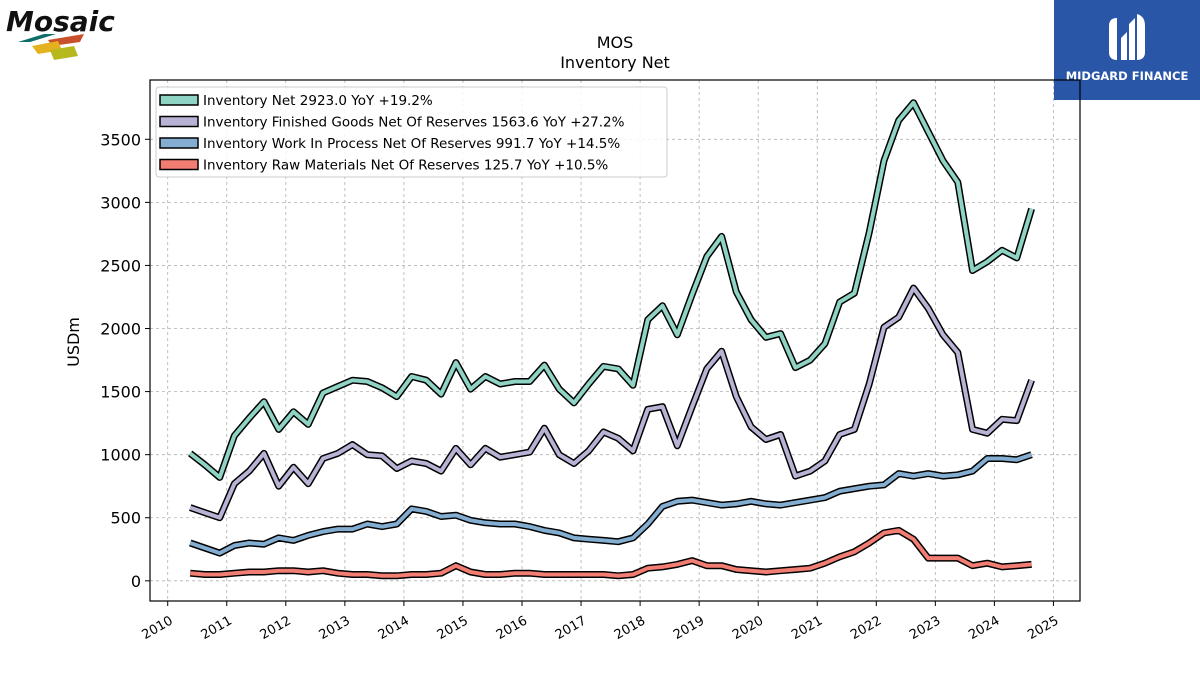  What do you see at coordinates (1127, 76) in the screenshot?
I see `midgard-brand-name: MIDGARD FINANCE` at bounding box center [1127, 76].